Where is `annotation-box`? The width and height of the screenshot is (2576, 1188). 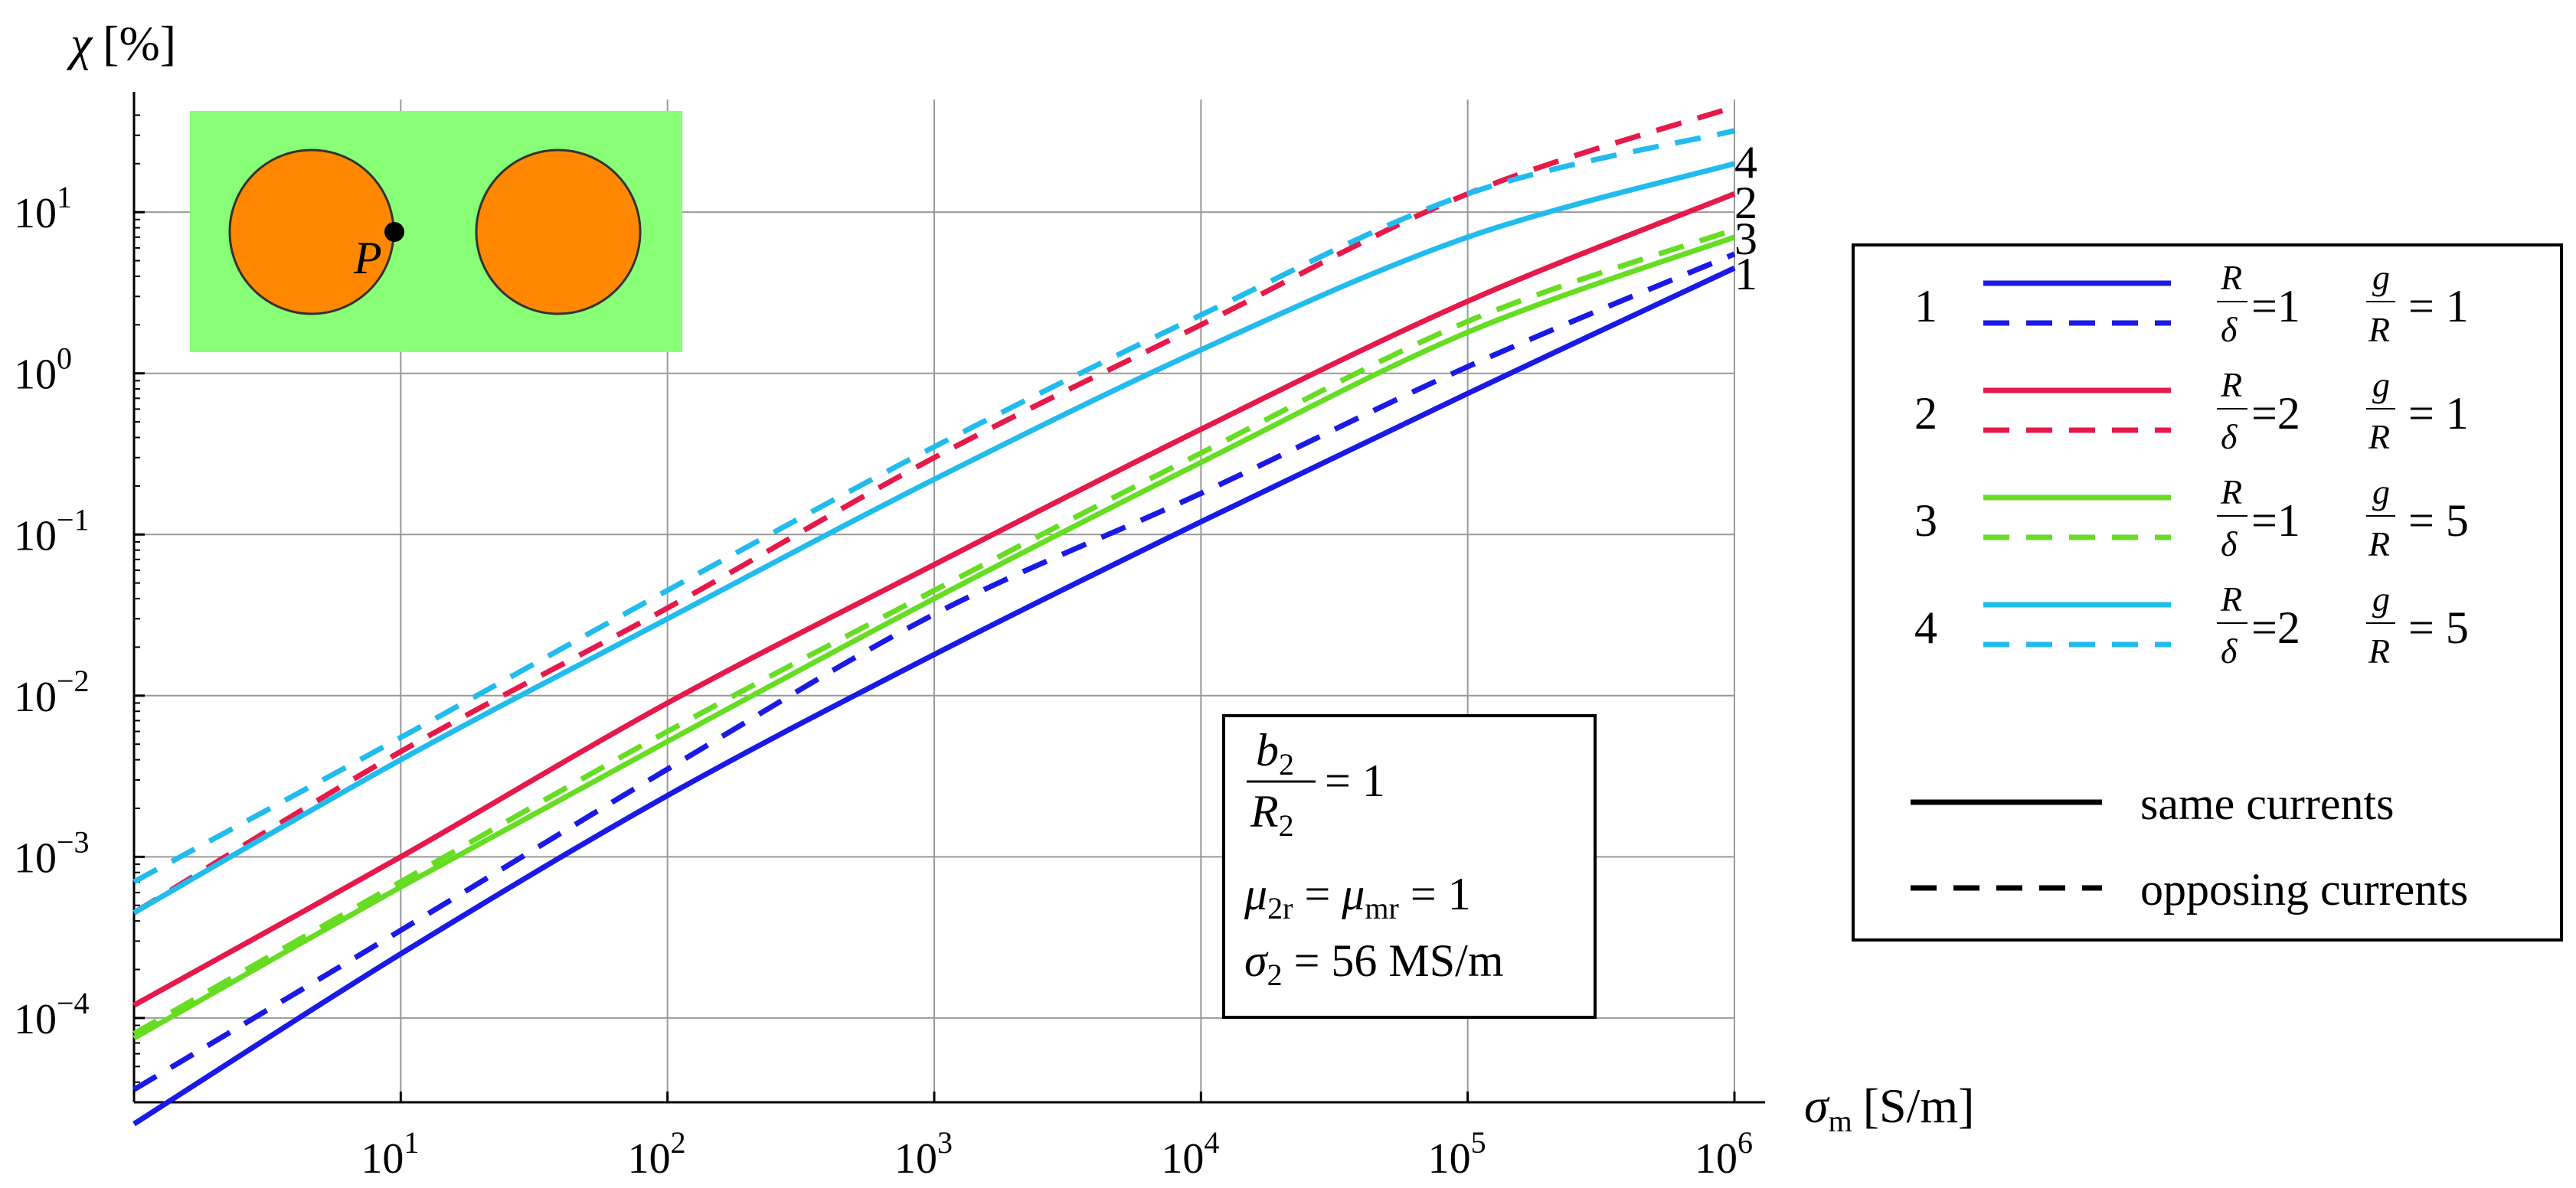
annotation-box is located at coordinates (1409, 866).